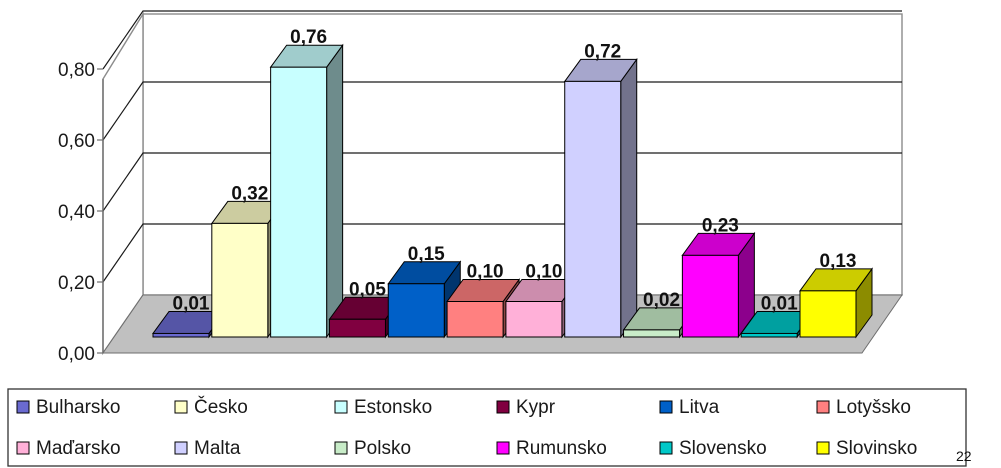 This screenshot has height=468, width=1001. What do you see at coordinates (76, 212) in the screenshot?
I see `y-tick-label: 0,40` at bounding box center [76, 212].